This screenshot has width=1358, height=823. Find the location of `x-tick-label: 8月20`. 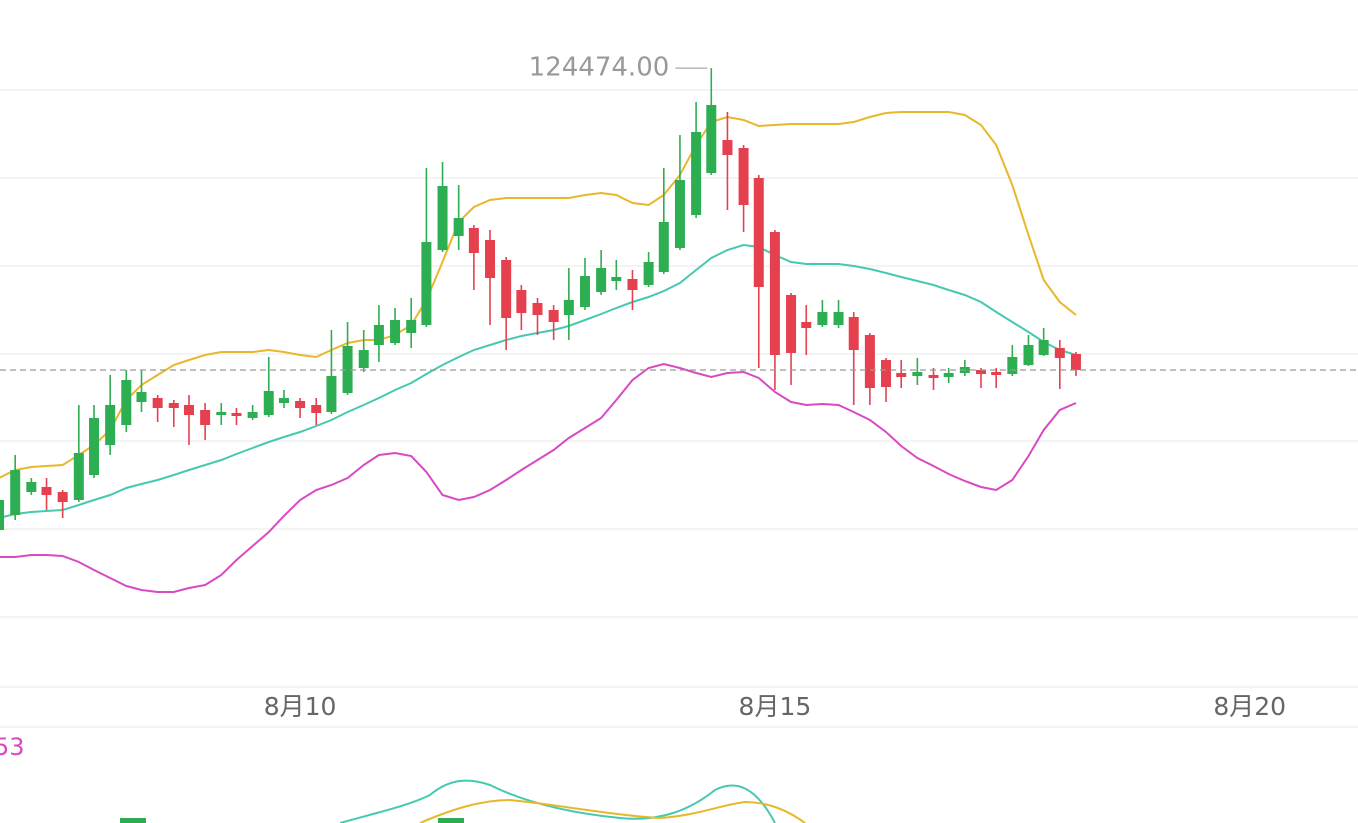

x-tick-label: 8月20 is located at coordinates (1249, 706).